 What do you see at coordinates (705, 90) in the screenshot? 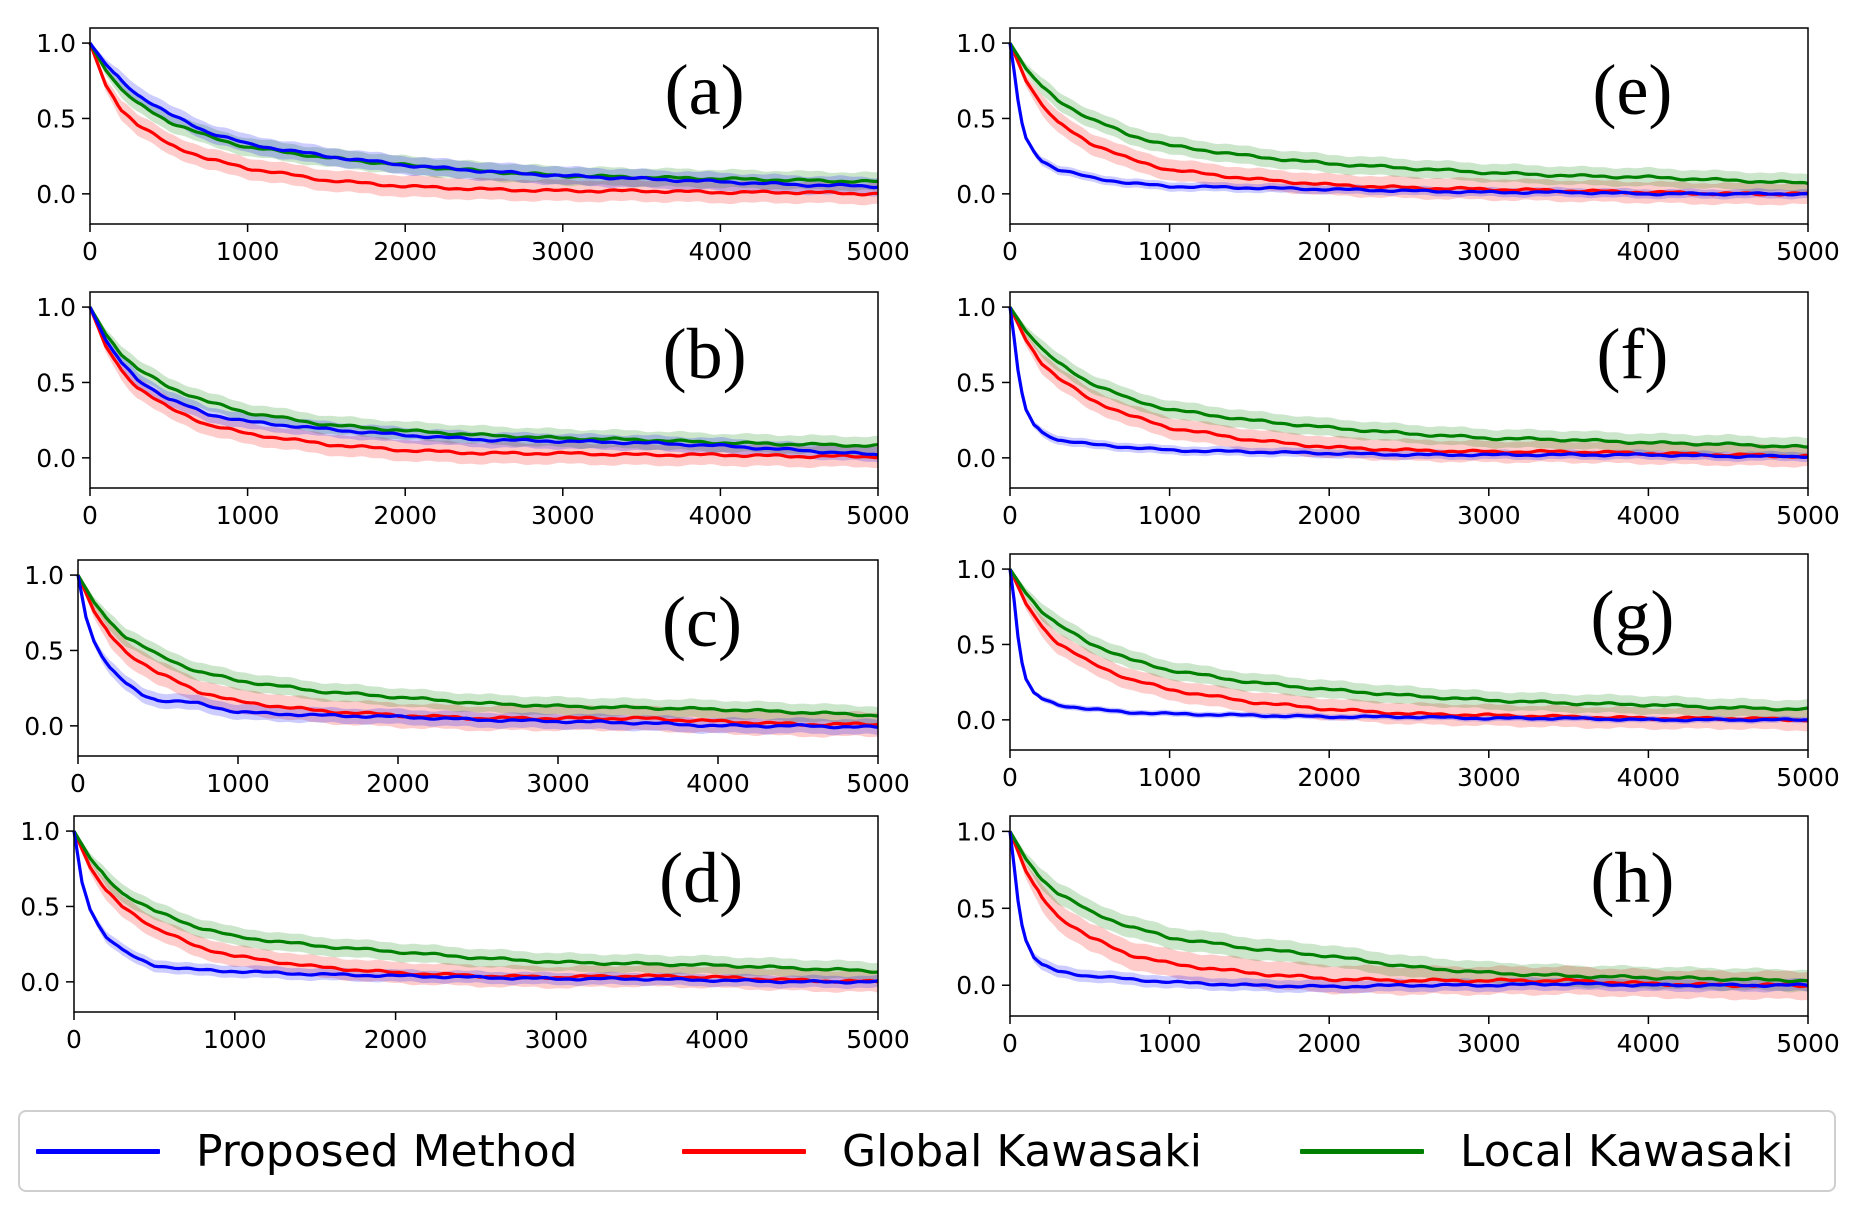
I see `panel-label: (a)` at bounding box center [705, 90].